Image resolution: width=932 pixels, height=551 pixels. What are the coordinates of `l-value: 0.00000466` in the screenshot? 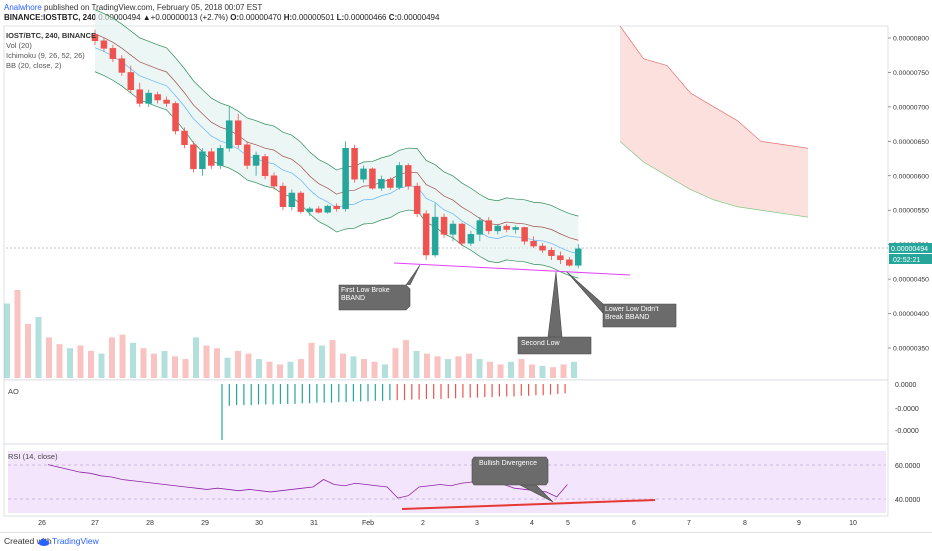 It's located at (365, 17).